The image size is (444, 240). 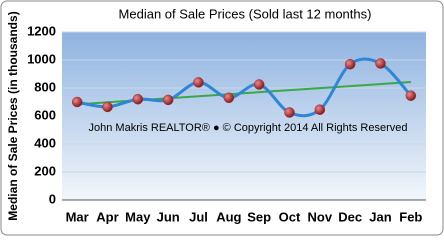 What do you see at coordinates (350, 216) in the screenshot?
I see `x-tick-label: Dec` at bounding box center [350, 216].